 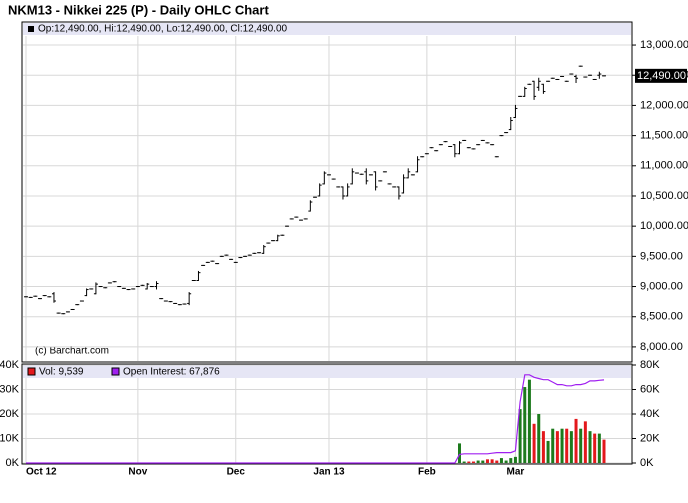 I want to click on y-tick-label: 11,500.00, so click(x=664, y=136).